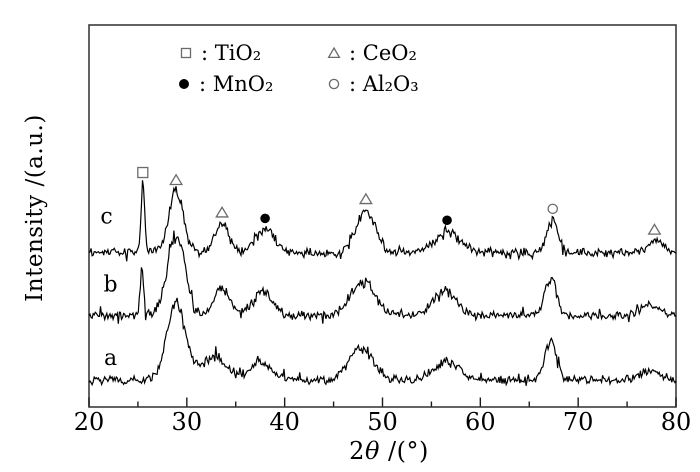 Image resolution: width=700 pixels, height=472 pixels. What do you see at coordinates (106, 217) in the screenshot?
I see `curve-label-c: c` at bounding box center [106, 217].